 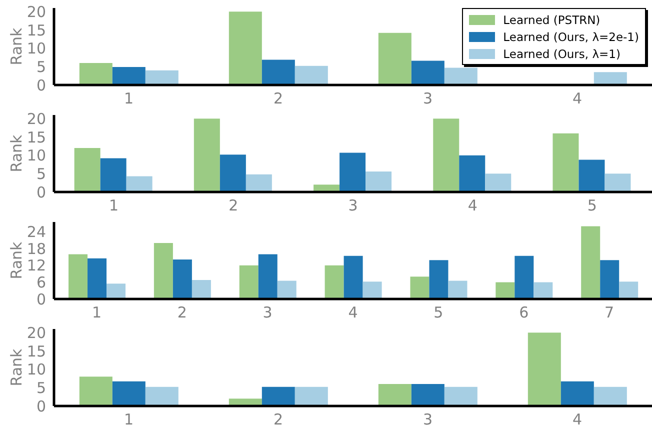 What do you see at coordinates (41, 283) in the screenshot?
I see `y-tick-label: 6` at bounding box center [41, 283].